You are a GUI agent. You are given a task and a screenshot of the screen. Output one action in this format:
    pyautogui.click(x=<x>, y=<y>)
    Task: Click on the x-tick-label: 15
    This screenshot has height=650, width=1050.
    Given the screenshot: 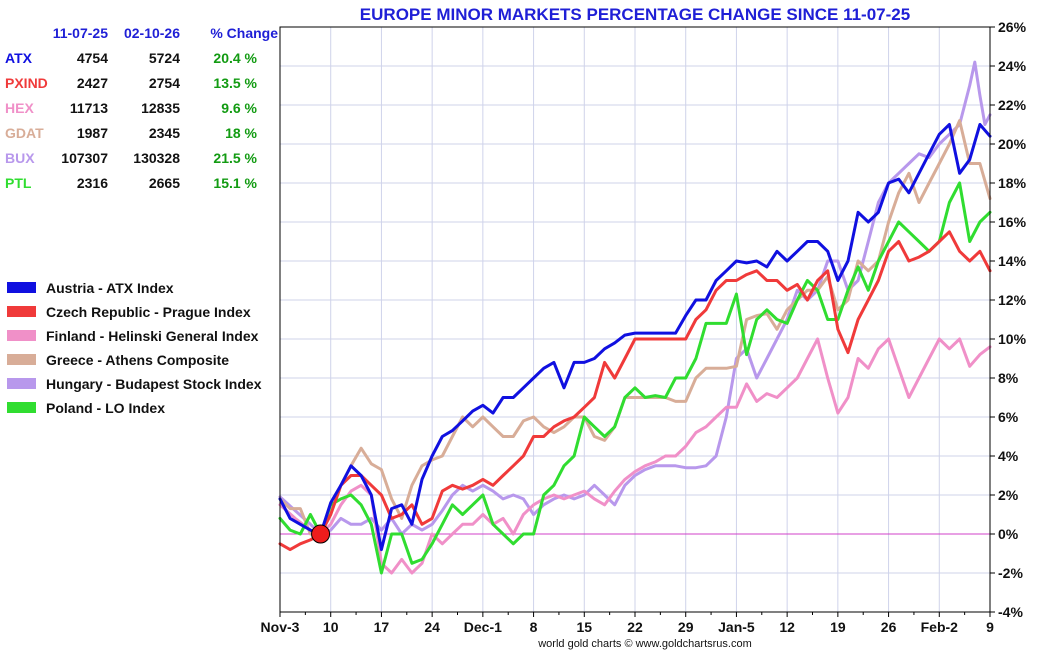 What is the action you would take?
    pyautogui.click(x=584, y=627)
    